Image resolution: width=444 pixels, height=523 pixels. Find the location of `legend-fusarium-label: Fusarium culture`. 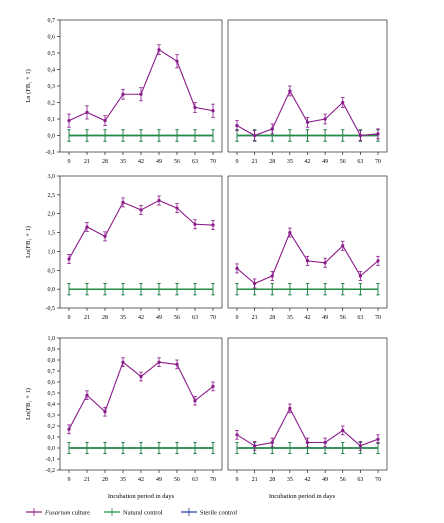

legend-fusarium-label: Fusarium culture is located at coordinates (67, 513).